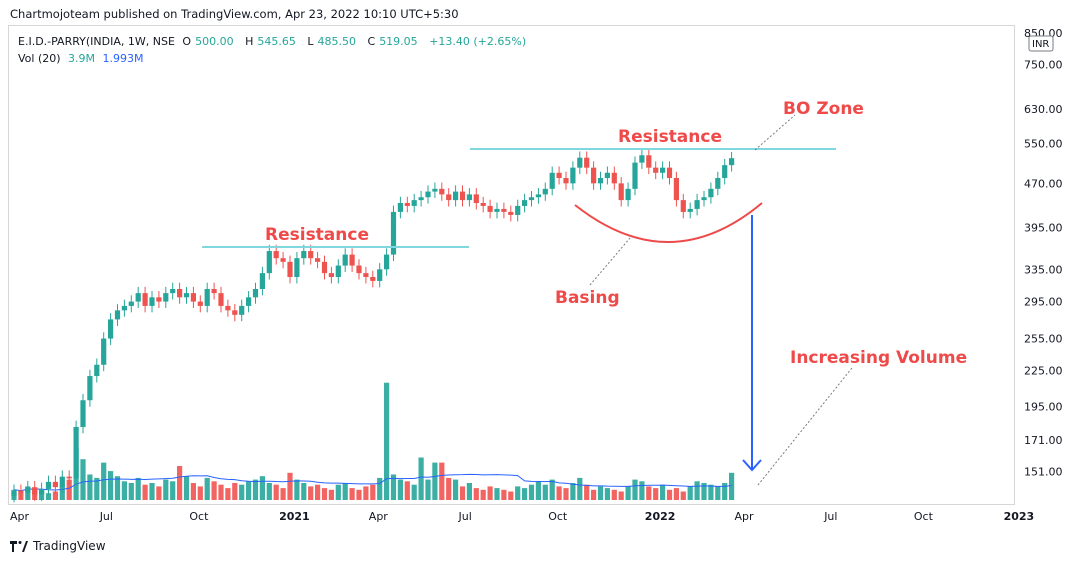  What do you see at coordinates (96, 41) in the screenshot?
I see `legend-symbol: E.I.D.-PARRY(INDIA, 1W, NSE` at bounding box center [96, 41].